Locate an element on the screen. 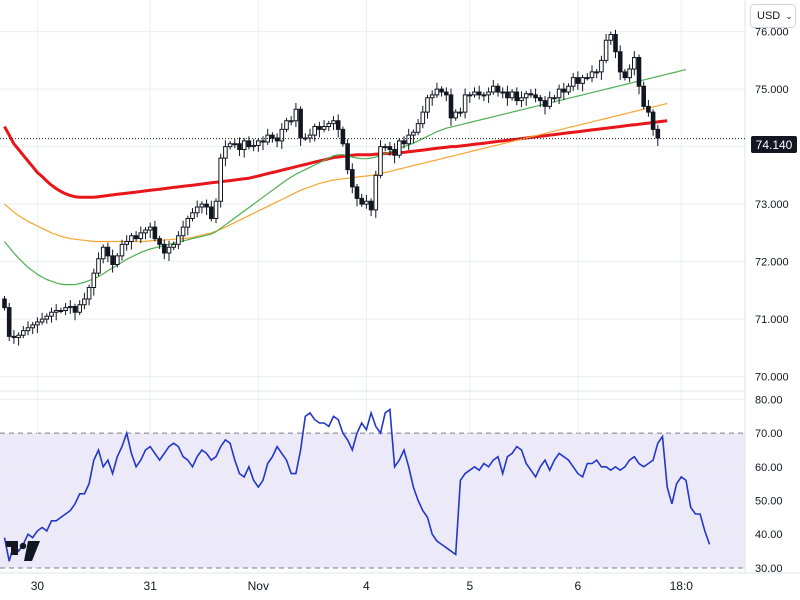 Image resolution: width=800 pixels, height=600 pixels. time-tick-label: 6 is located at coordinates (578, 586).